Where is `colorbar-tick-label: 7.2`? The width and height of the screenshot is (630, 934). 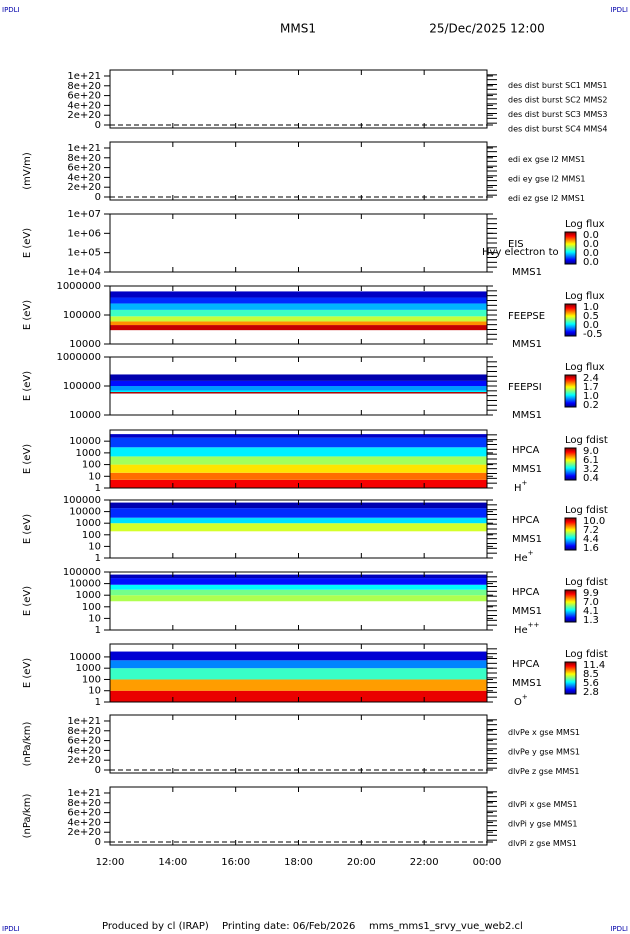 colorbar-tick-label: 7.2 is located at coordinates (591, 530).